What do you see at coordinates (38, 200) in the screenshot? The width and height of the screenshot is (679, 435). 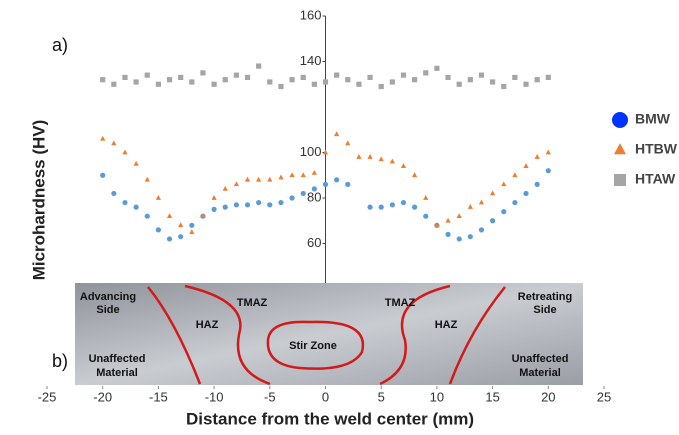 I see `y-axis-title: Microhardness (HV)` at bounding box center [38, 200].